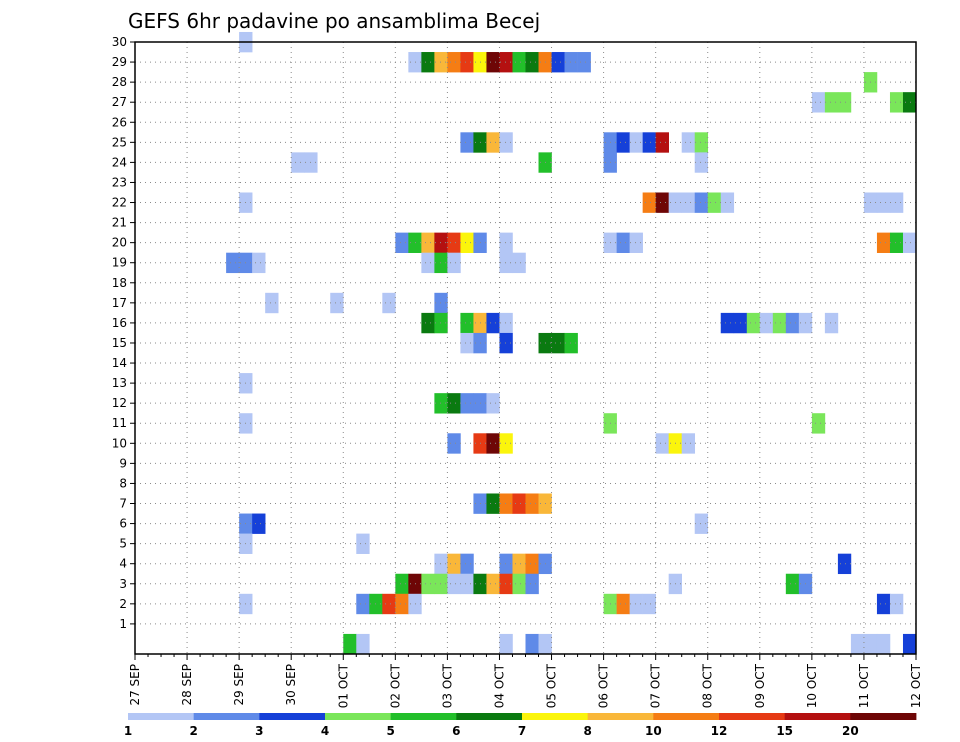 Image resolution: width=960 pixels, height=742 pixels. I want to click on y-tick-label: 20, so click(119, 243).